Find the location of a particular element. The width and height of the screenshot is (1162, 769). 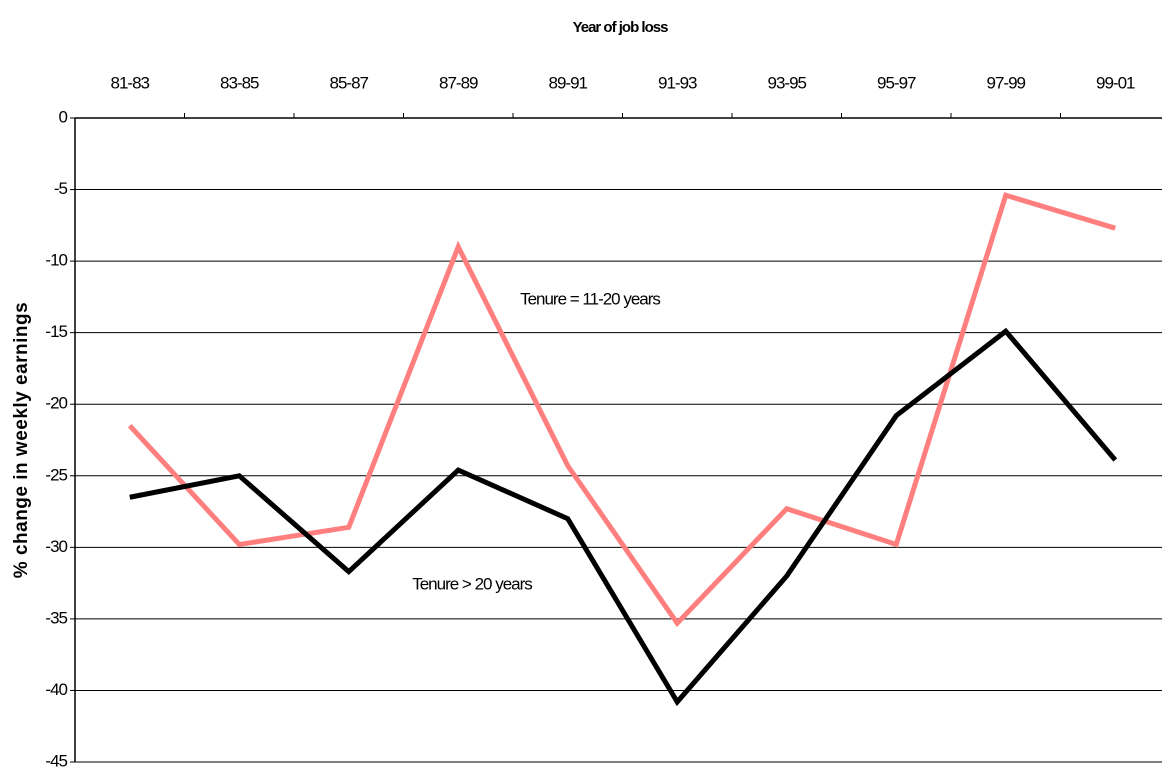

x-tick-label: 99-01 is located at coordinates (1115, 82).